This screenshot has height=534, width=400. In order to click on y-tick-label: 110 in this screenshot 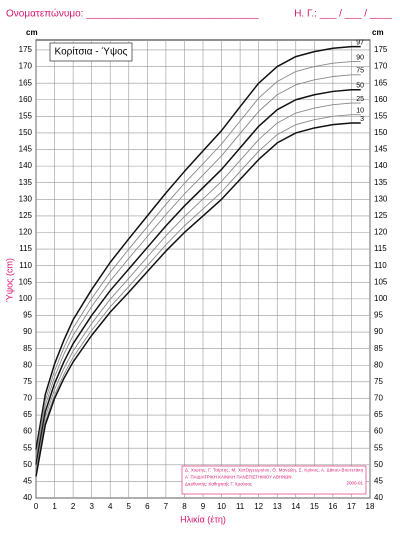, I will do `click(25, 265)`.